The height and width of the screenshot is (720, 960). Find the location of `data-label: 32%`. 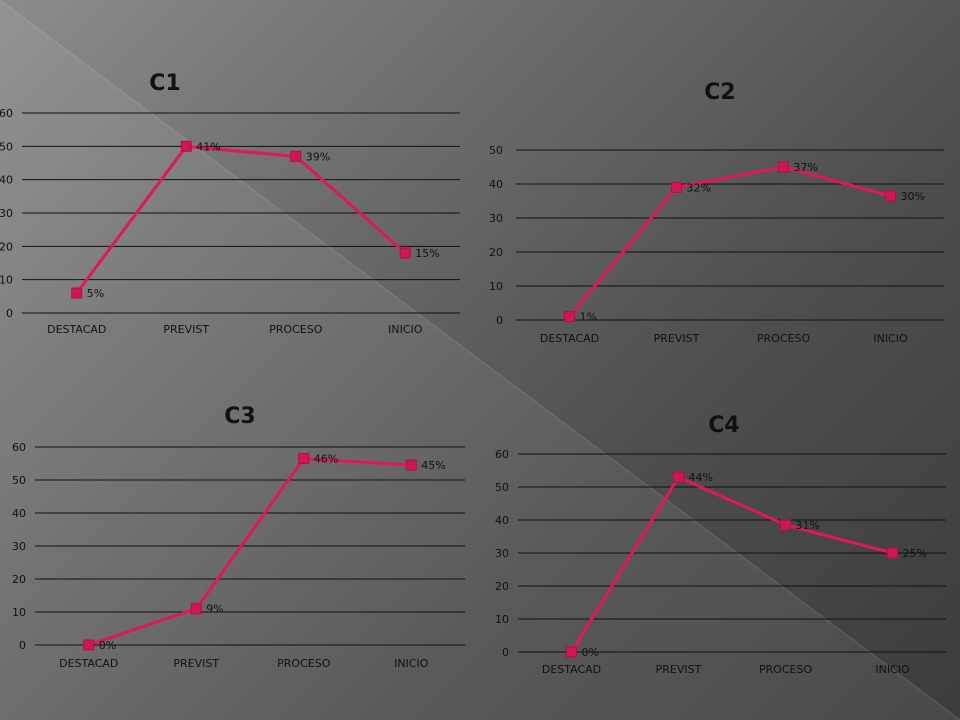

data-label: 32% is located at coordinates (699, 187).